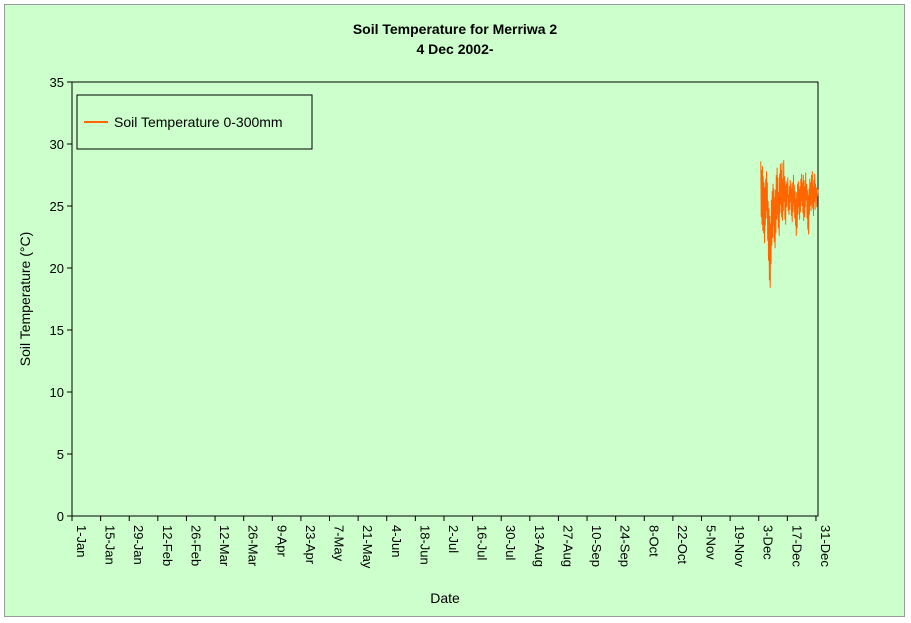 Image resolution: width=911 pixels, height=623 pixels. What do you see at coordinates (57, 206) in the screenshot?
I see `y-tick-label: 25` at bounding box center [57, 206].